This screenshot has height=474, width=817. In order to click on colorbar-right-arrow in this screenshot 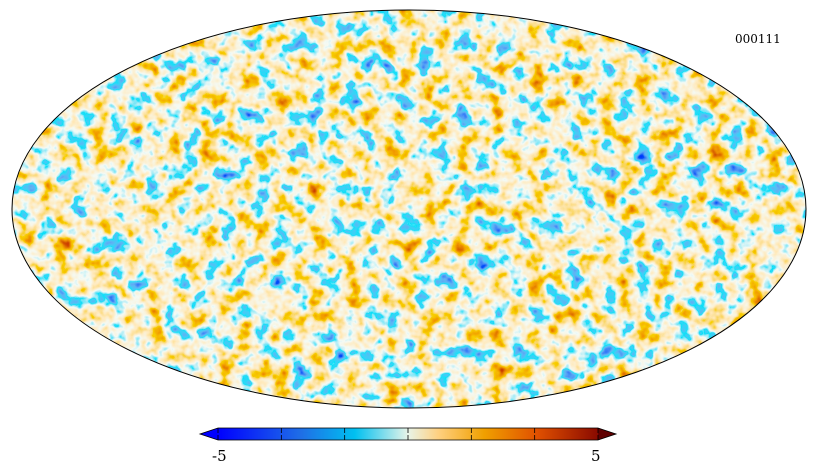, I will do `click(607, 434)`.